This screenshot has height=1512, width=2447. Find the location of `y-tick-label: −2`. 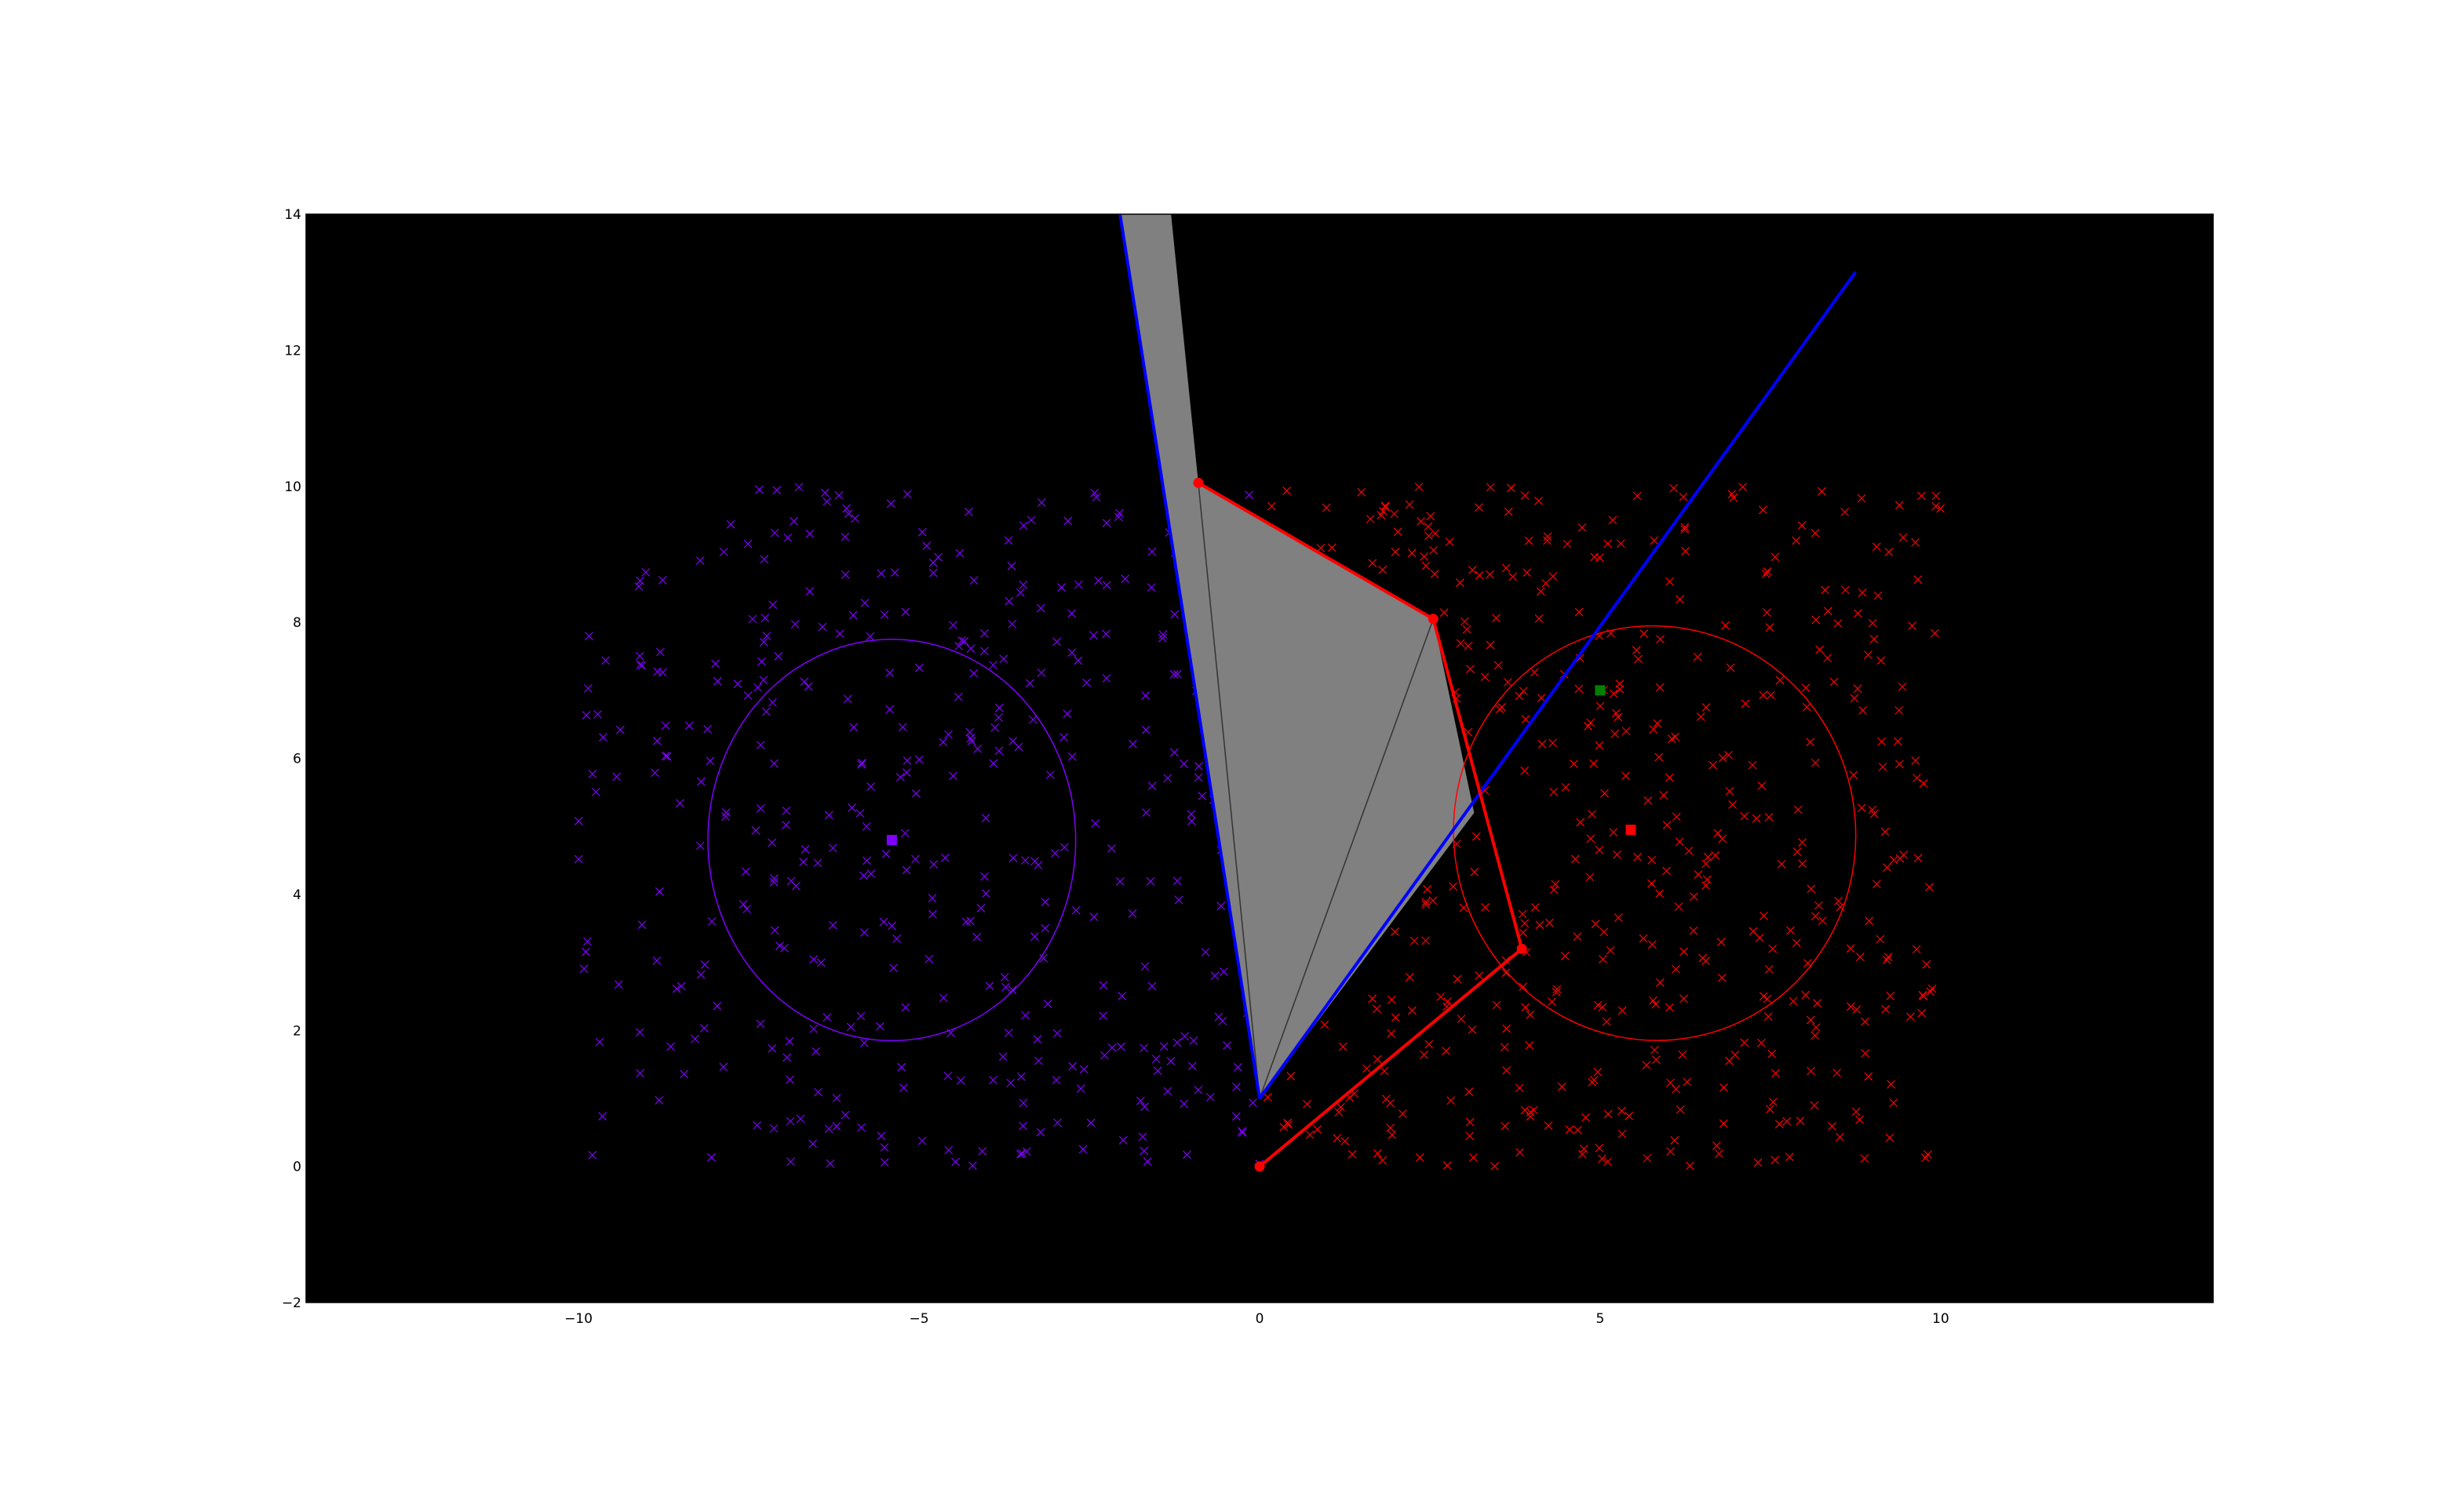

y-tick-label: −2 is located at coordinates (291, 1303).